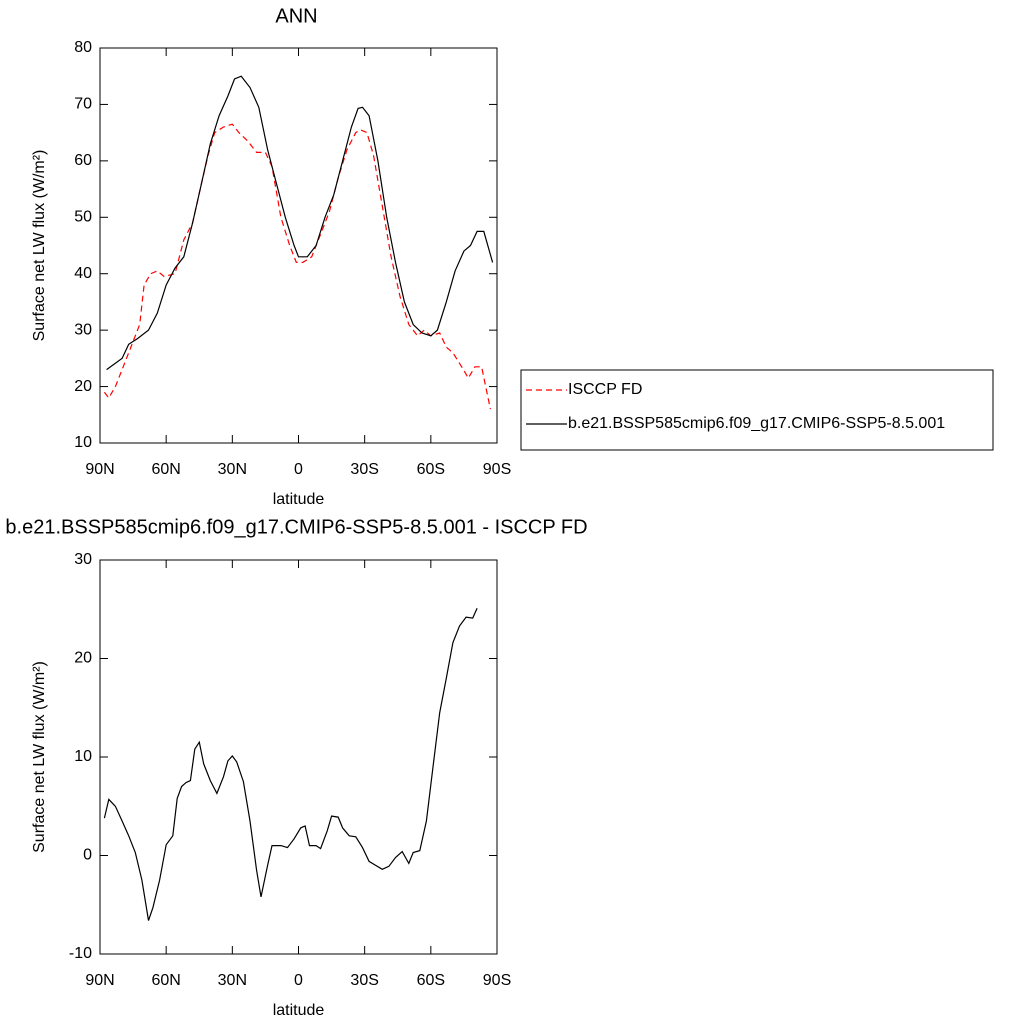 Image resolution: width=1024 pixels, height=1024 pixels. Describe the element at coordinates (757, 410) in the screenshot. I see `legend-box` at that location.